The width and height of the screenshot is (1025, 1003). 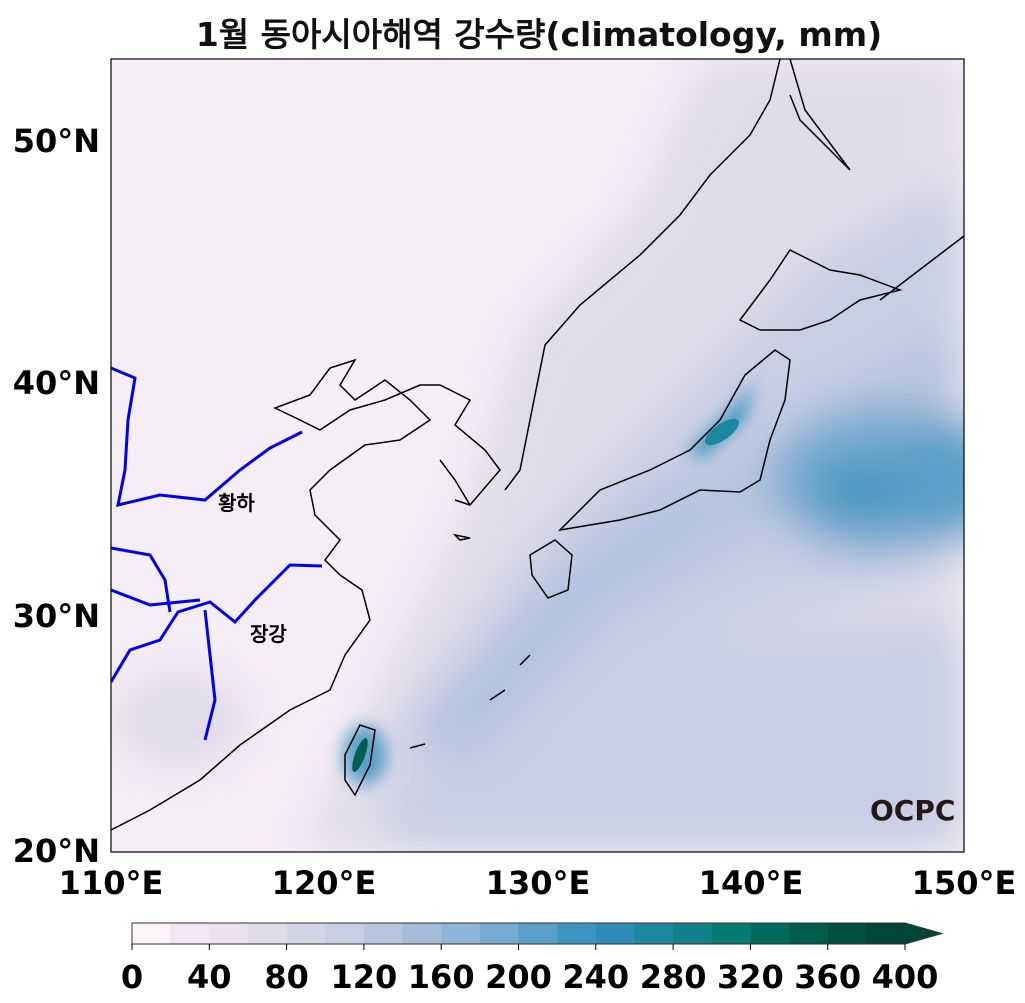 What do you see at coordinates (132, 977) in the screenshot?
I see `colorbar-tick-label: 0` at bounding box center [132, 977].